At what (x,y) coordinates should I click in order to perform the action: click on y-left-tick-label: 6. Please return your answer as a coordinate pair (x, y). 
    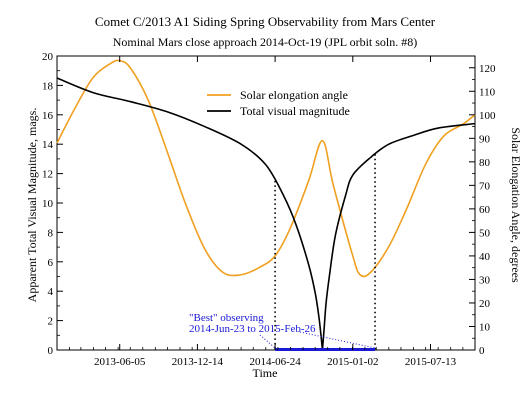
    Looking at the image, I should click on (51, 263).